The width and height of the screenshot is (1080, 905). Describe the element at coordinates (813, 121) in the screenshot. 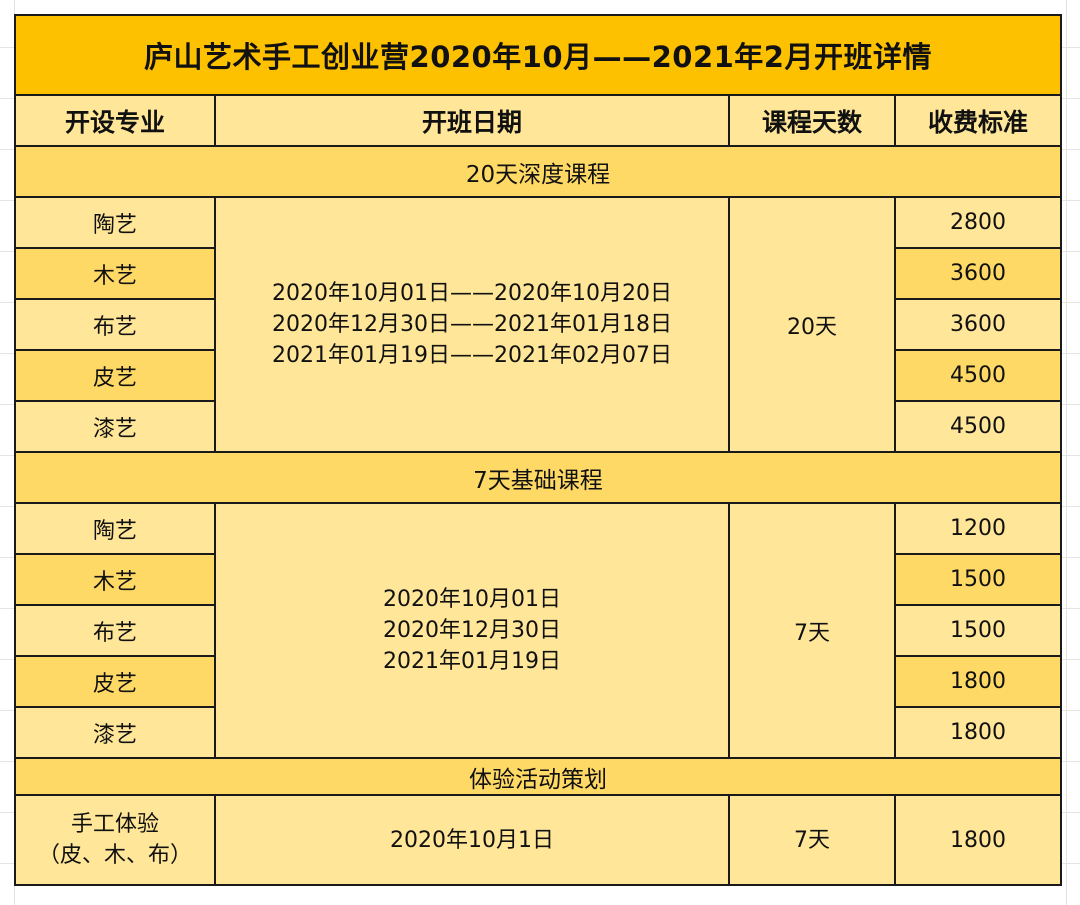

I see `header-days: 课程天数` at that location.